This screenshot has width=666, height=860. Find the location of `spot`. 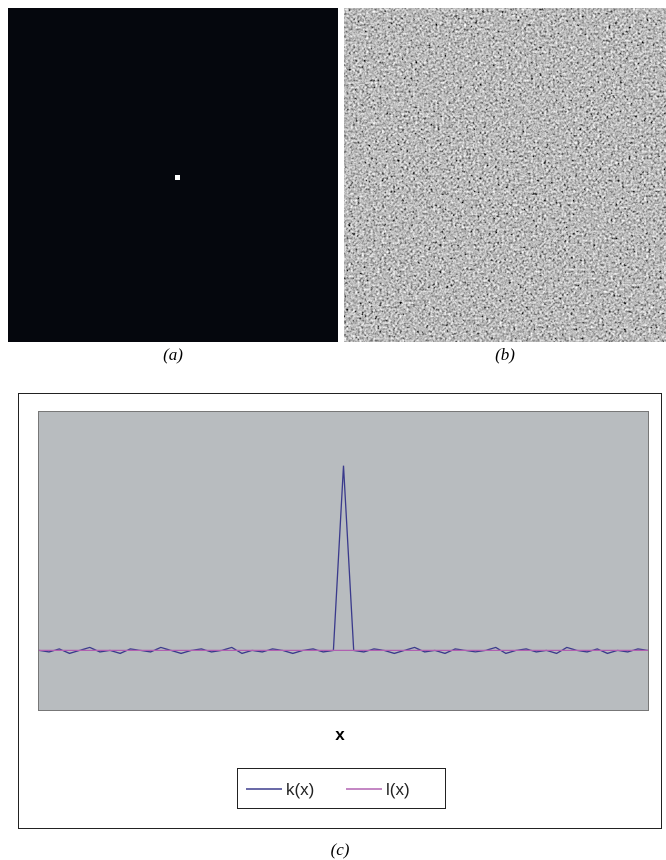

spot is located at coordinates (177, 177).